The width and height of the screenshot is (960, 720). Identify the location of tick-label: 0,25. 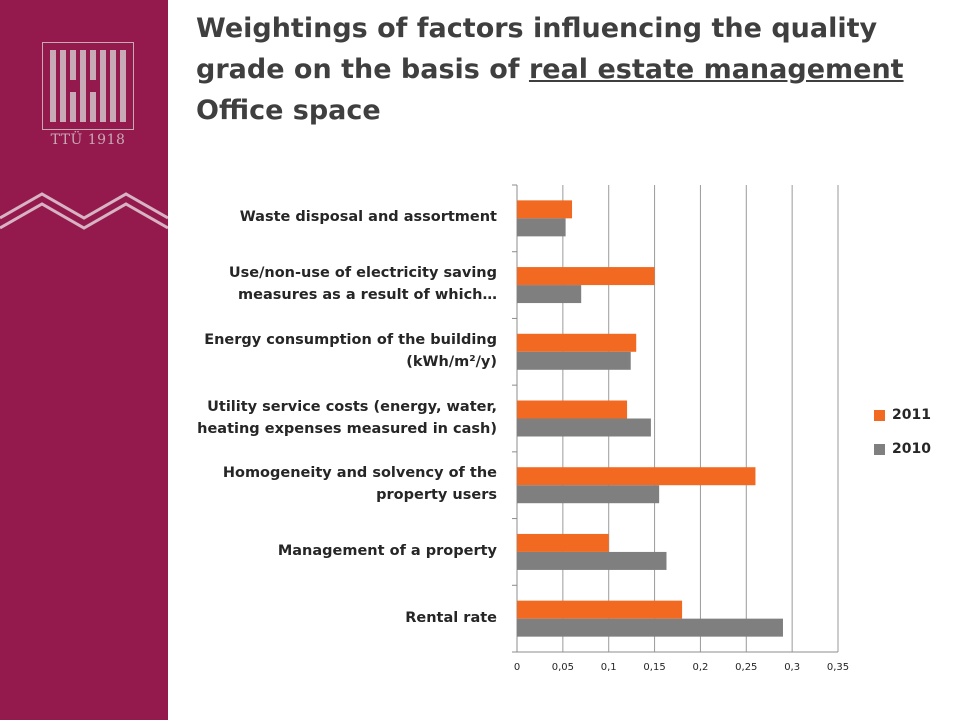
(746, 667).